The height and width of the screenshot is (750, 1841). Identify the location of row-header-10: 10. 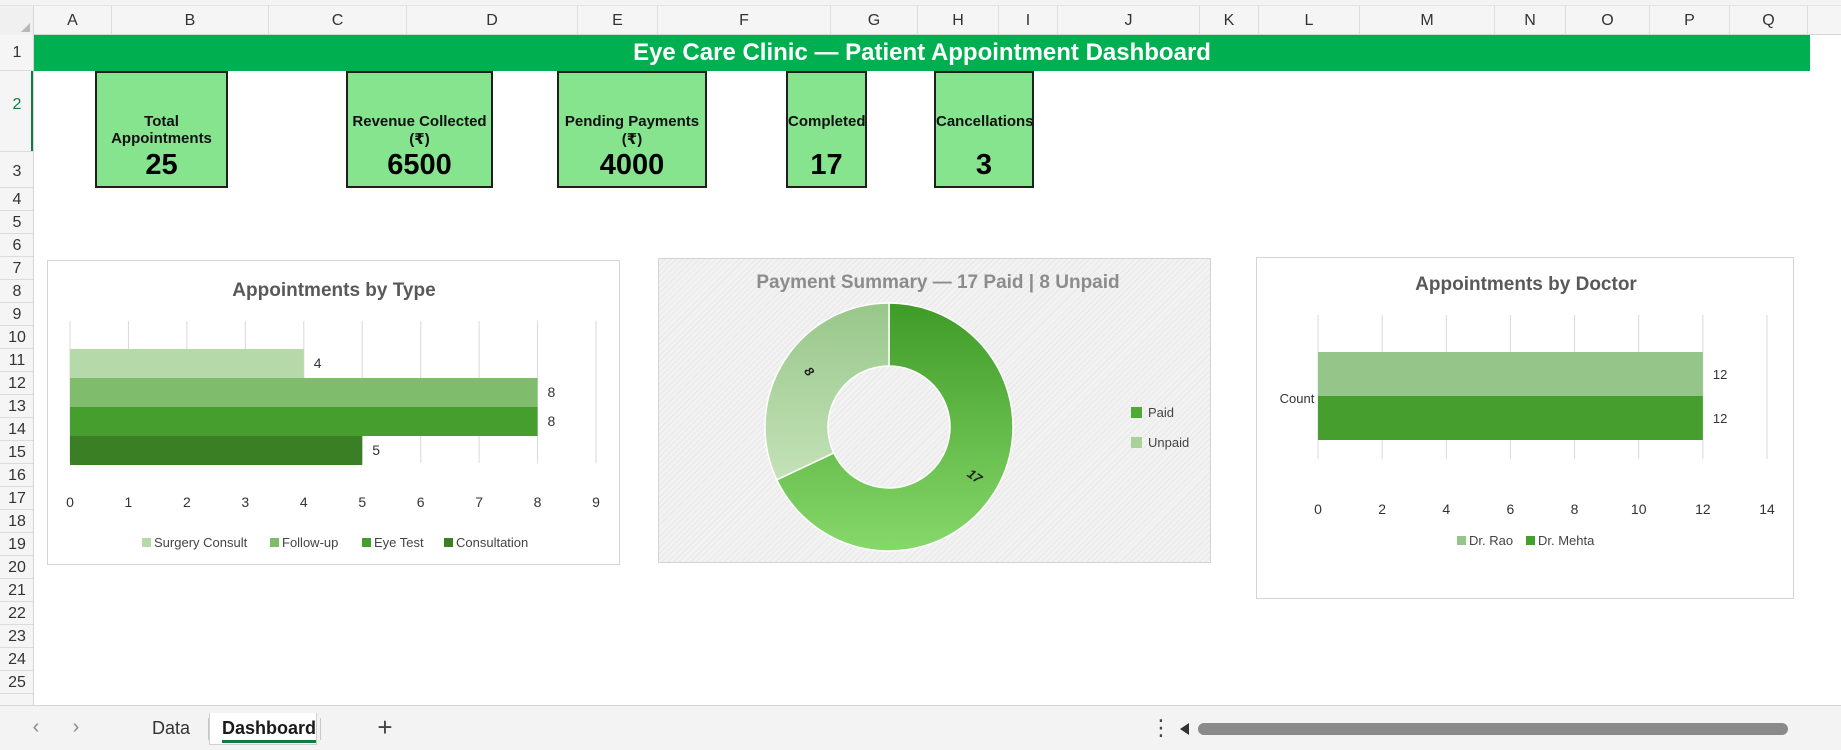
(16, 337).